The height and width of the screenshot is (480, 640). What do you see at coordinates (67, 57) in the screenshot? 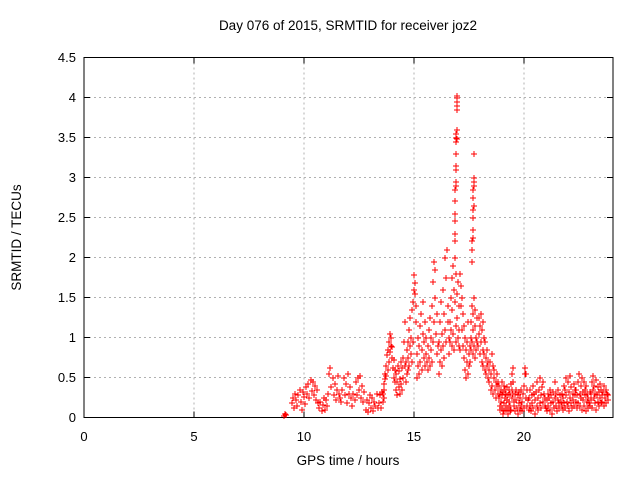
I see `y-tick-label: 4.5` at bounding box center [67, 57].